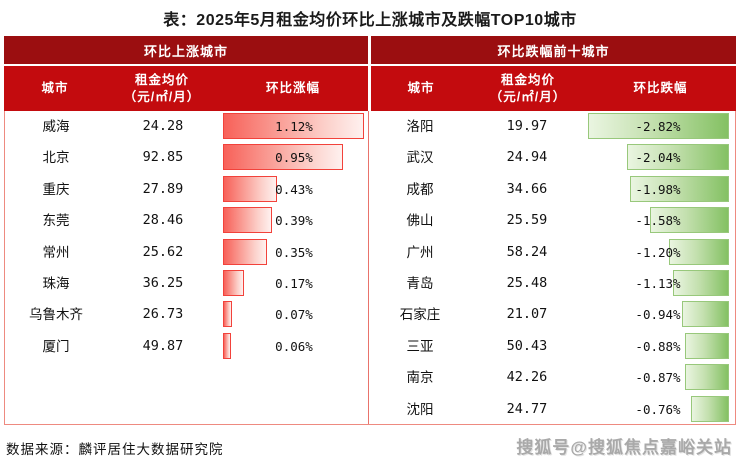  What do you see at coordinates (552, 220) in the screenshot?
I see `table-row: 佛山 25.59 -1.58%` at bounding box center [552, 220].